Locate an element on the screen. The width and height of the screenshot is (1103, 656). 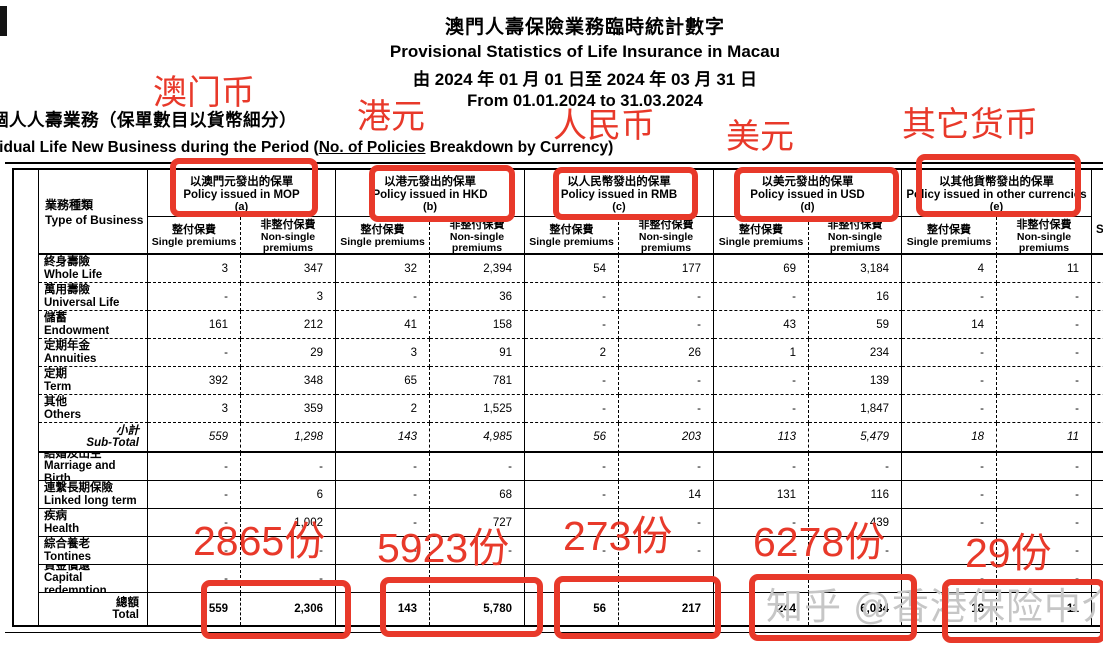
cell-total-usd-single: 244 is located at coordinates (761, 609).